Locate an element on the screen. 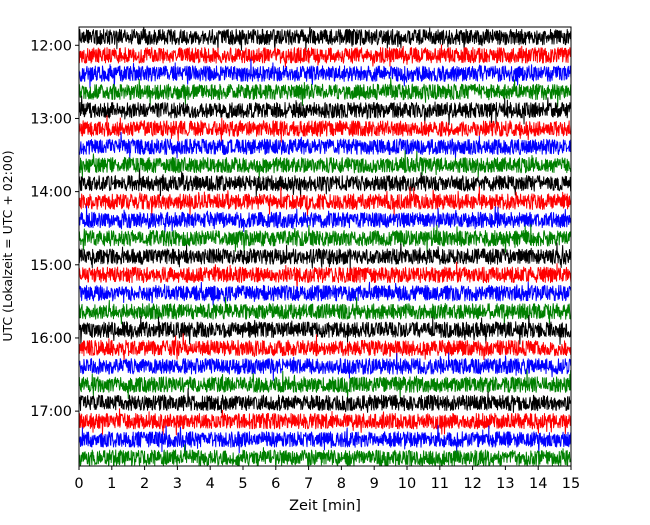 The height and width of the screenshot is (525, 650). x-tick-label: 9 is located at coordinates (374, 484).